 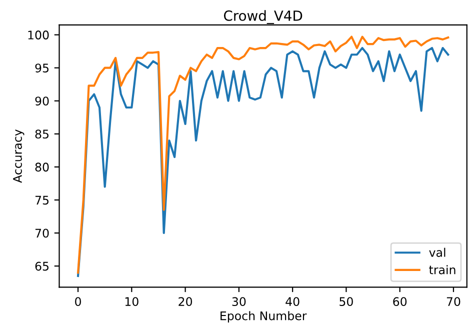 What do you see at coordinates (42, 233) in the screenshot?
I see `y-tick-label: 70` at bounding box center [42, 233].